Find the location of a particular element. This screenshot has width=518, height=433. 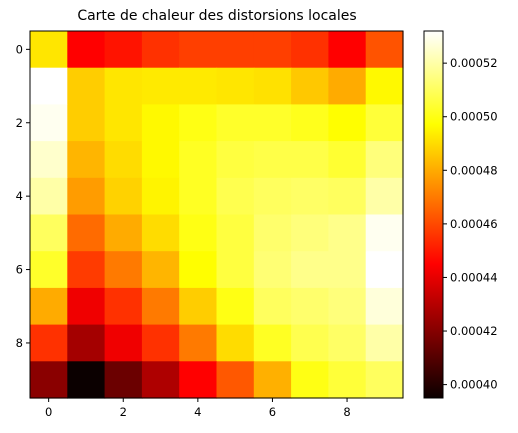

y-tick-label: 2 is located at coordinates (19, 123).